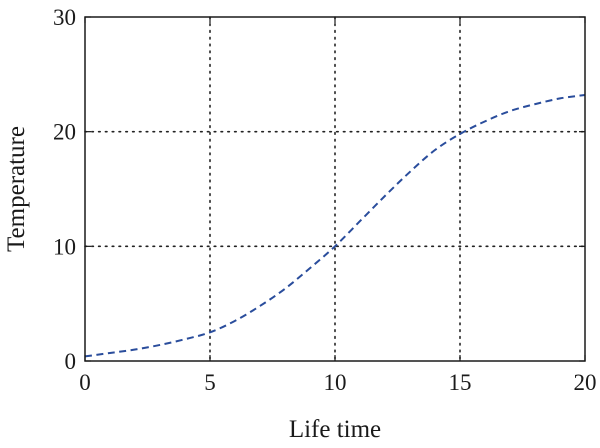 This screenshot has height=448, width=600. Describe the element at coordinates (71, 361) in the screenshot. I see `y-tick-label: 0` at that location.